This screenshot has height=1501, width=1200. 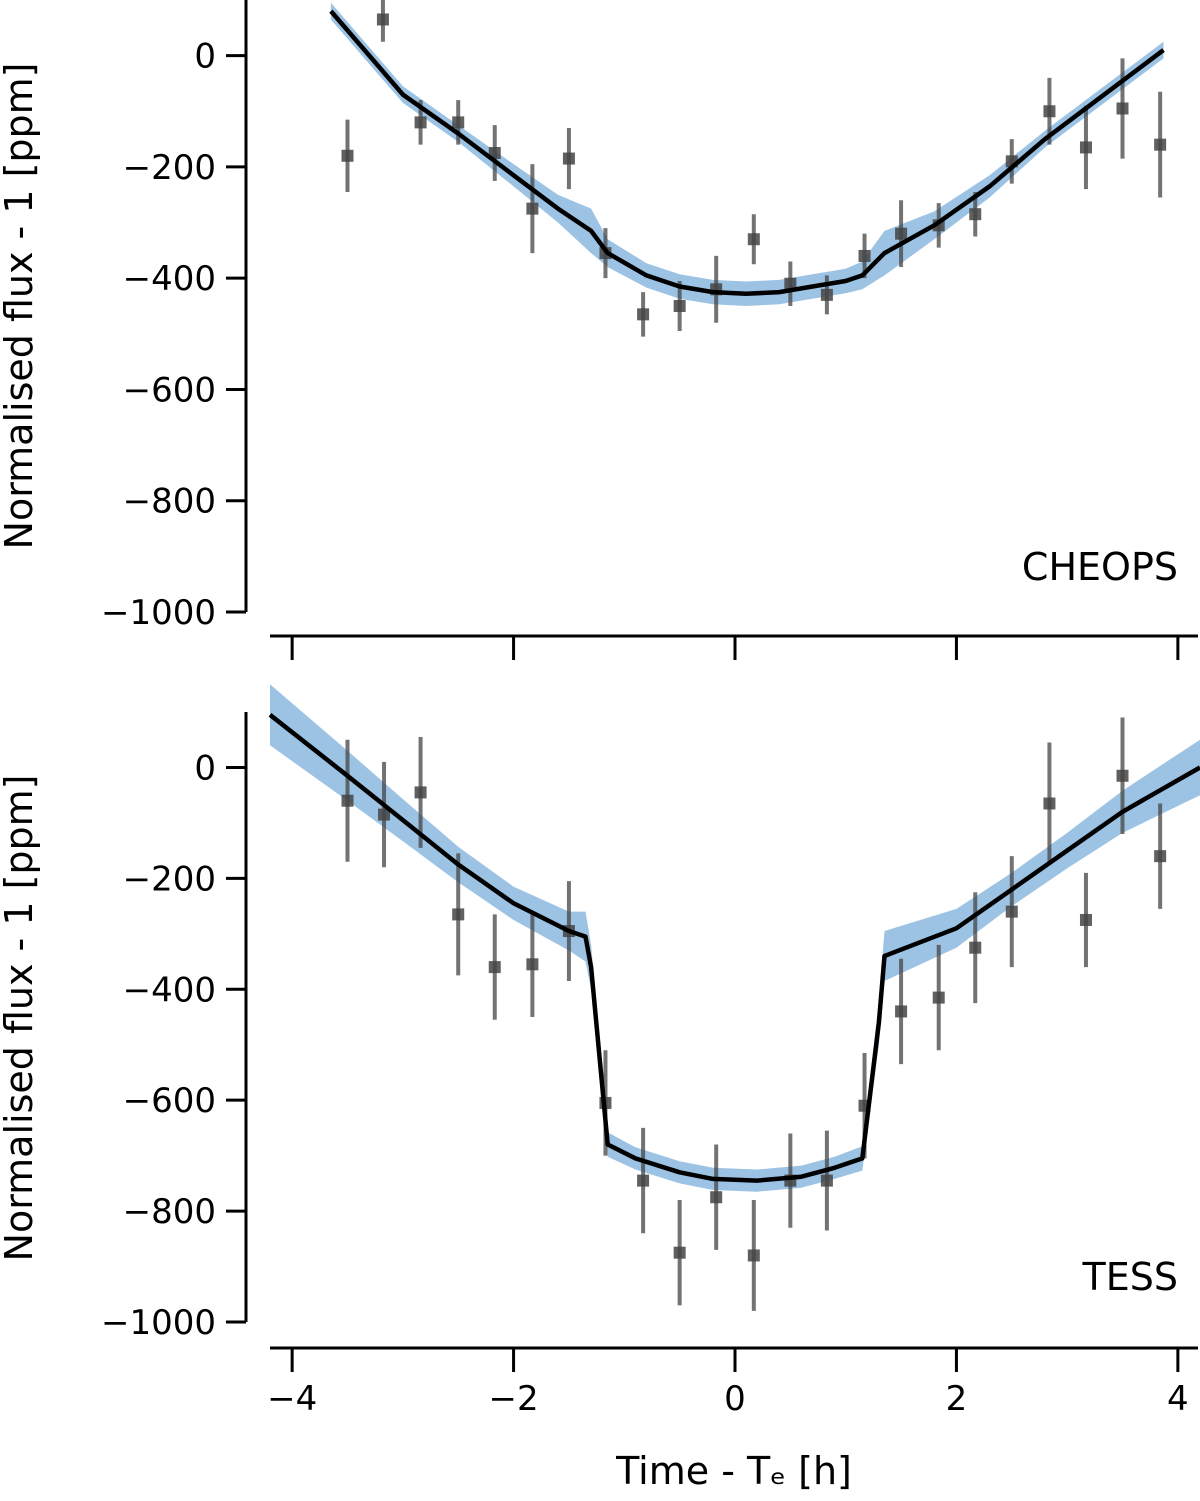 I want to click on x-tick-label: −2, so click(x=514, y=1399).